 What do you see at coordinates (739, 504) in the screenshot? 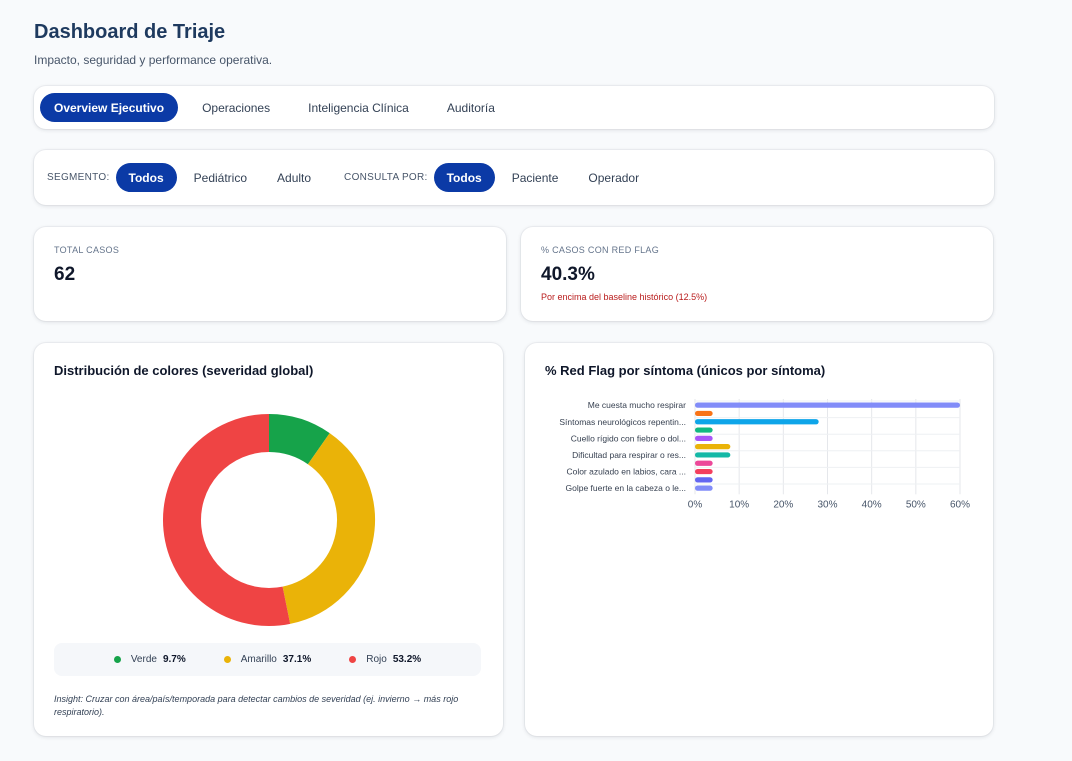
I see `x-tick-label: 10%` at bounding box center [739, 504].